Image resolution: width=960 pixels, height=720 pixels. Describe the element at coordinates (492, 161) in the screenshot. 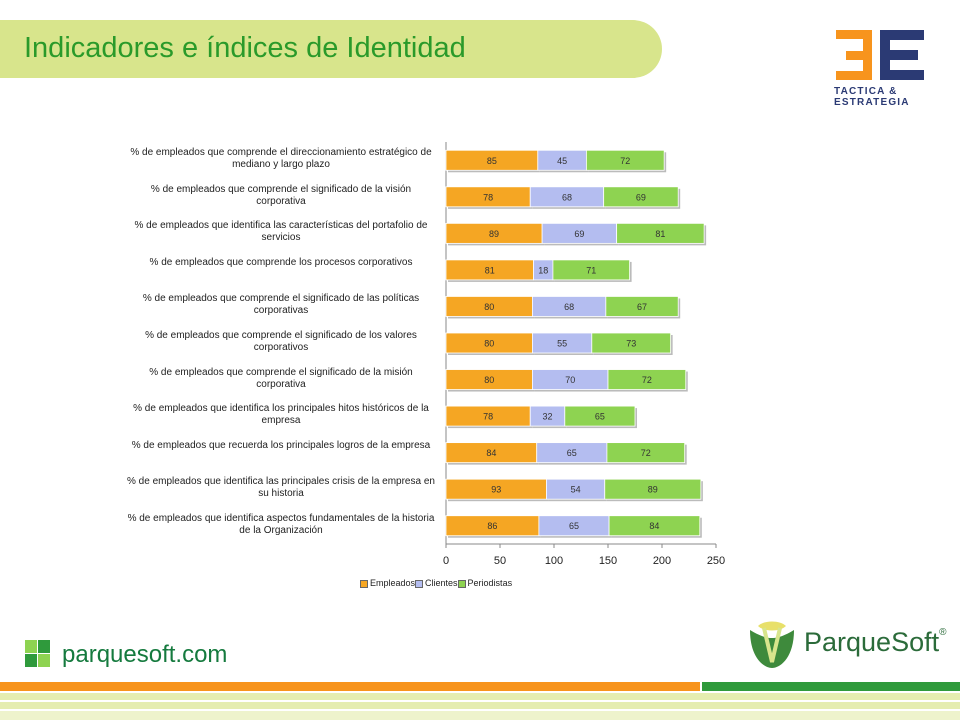

I see `bar-value-label: 85` at that location.